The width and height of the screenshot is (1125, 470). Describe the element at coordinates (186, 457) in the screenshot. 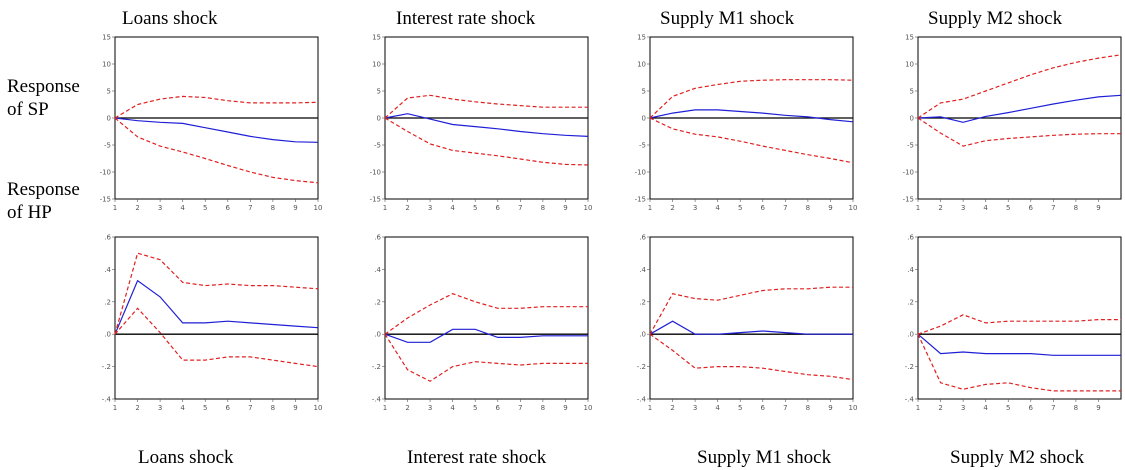

I see `bottom-title-loans: Loans shock` at that location.